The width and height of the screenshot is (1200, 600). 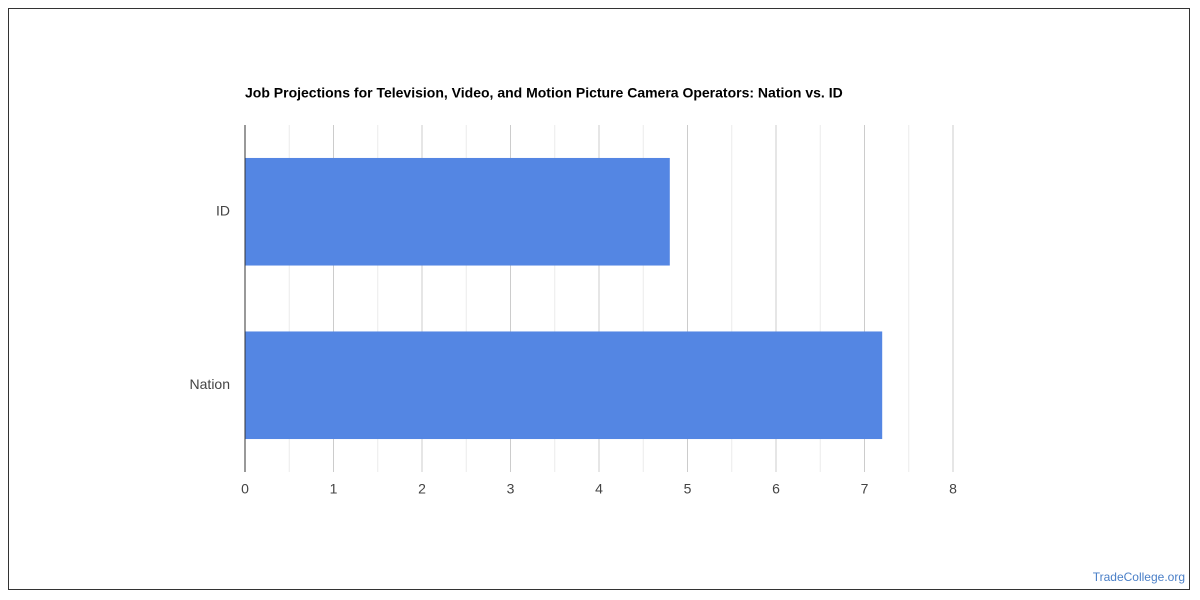 What do you see at coordinates (1139, 577) in the screenshot?
I see `footer-link: TradeCollege.org` at bounding box center [1139, 577].